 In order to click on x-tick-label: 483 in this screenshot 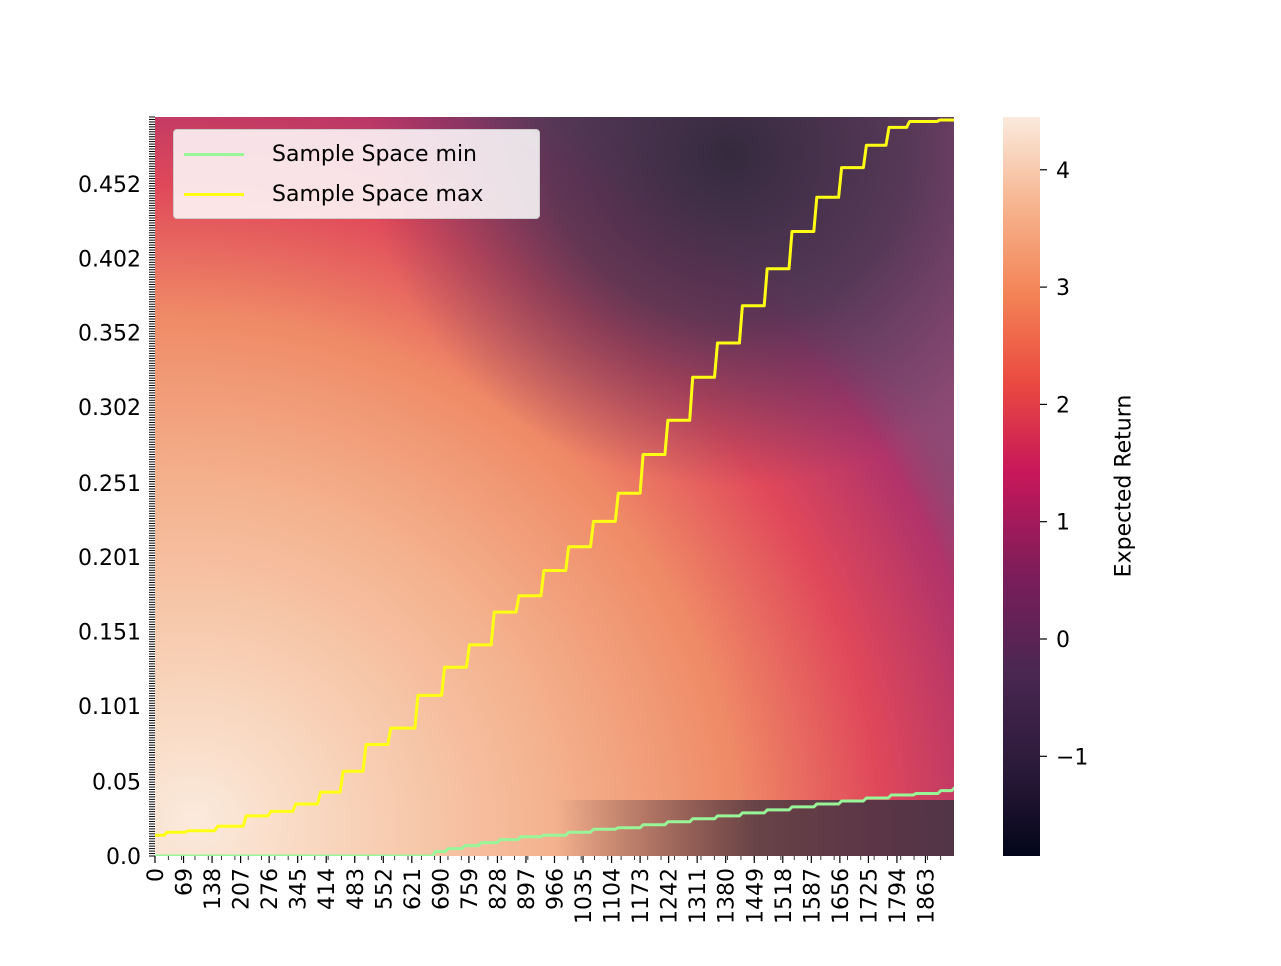, I will do `click(356, 889)`.